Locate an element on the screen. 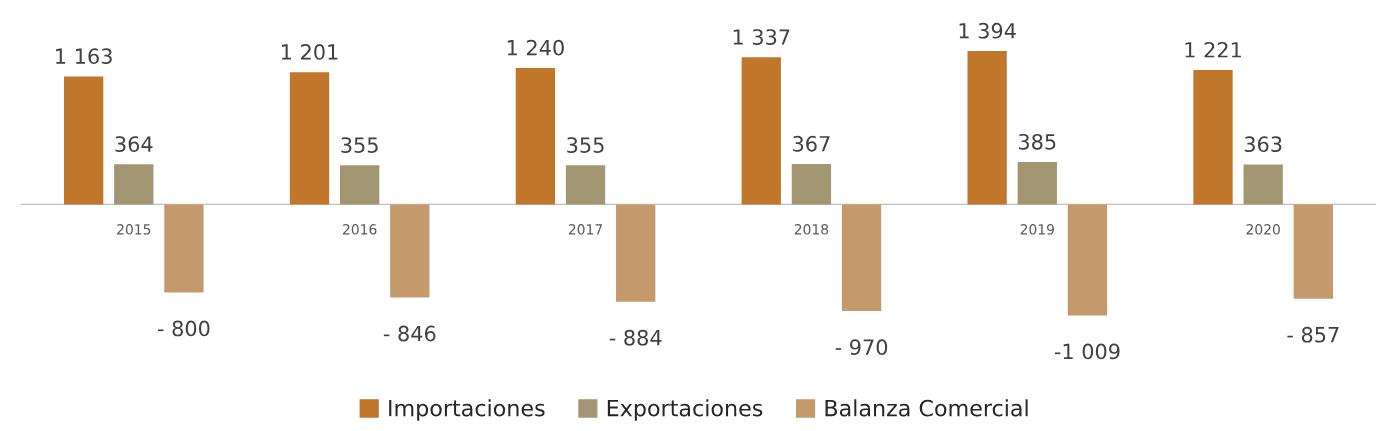  x-tick-label: 2015 is located at coordinates (134, 229).